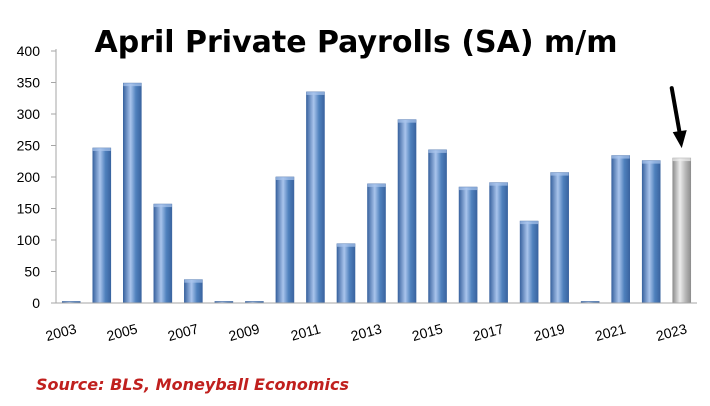 Image resolution: width=710 pixels, height=406 pixels. I want to click on x-tick-label: 2015, so click(427, 332).